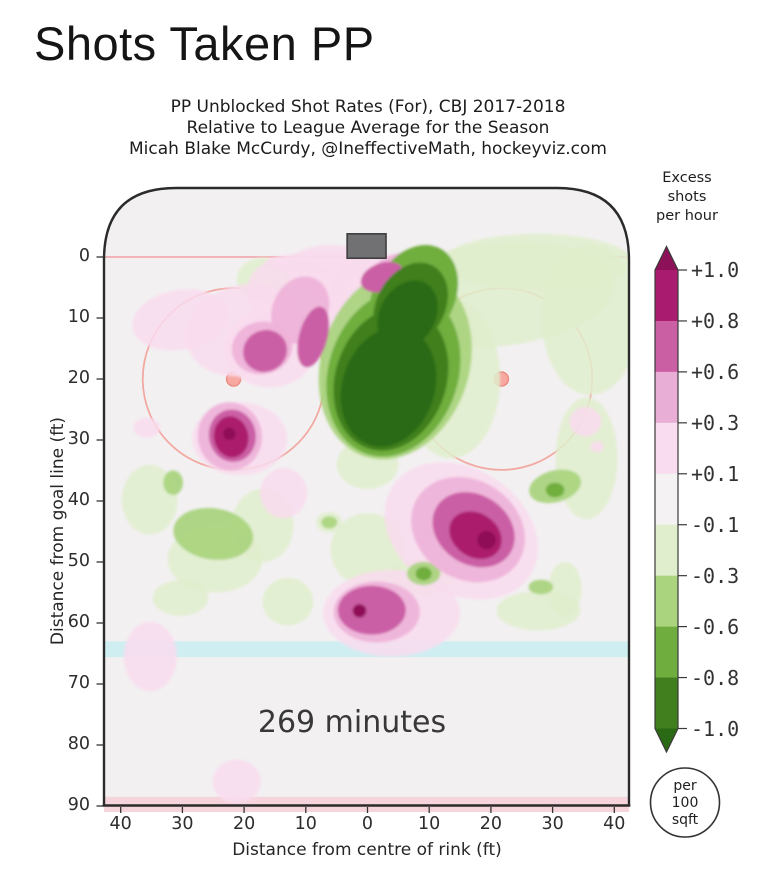 The height and width of the screenshot is (894, 768). Describe the element at coordinates (352, 722) in the screenshot. I see `minutes-annotation: 269 minutes` at that location.